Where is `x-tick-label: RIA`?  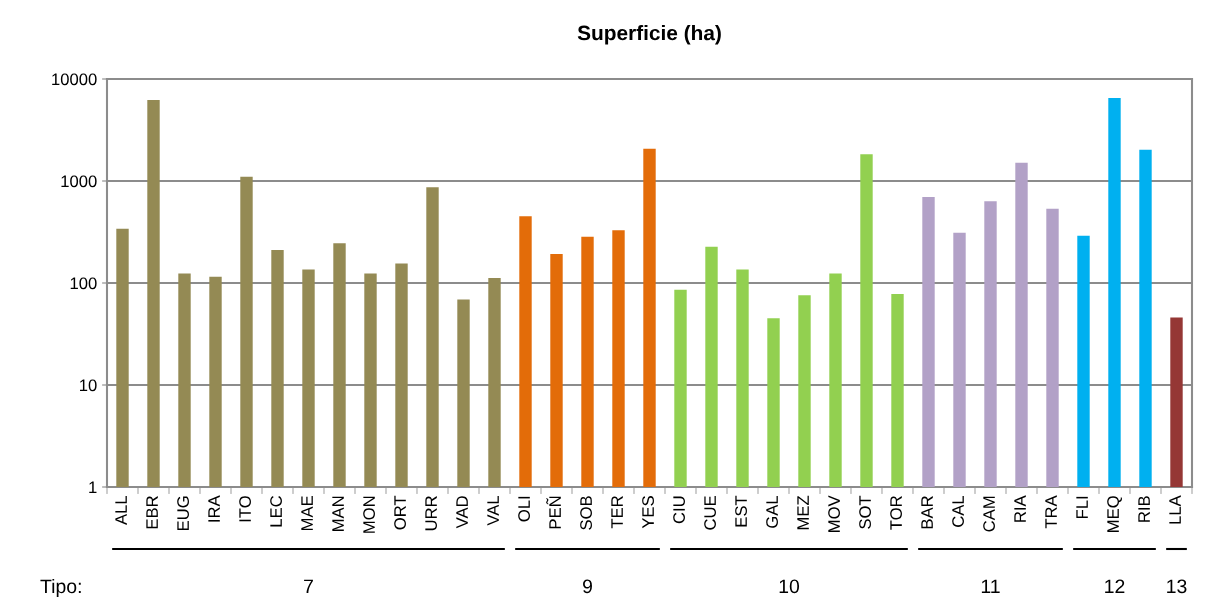
x-tick-label: RIA is located at coordinates (1020, 508).